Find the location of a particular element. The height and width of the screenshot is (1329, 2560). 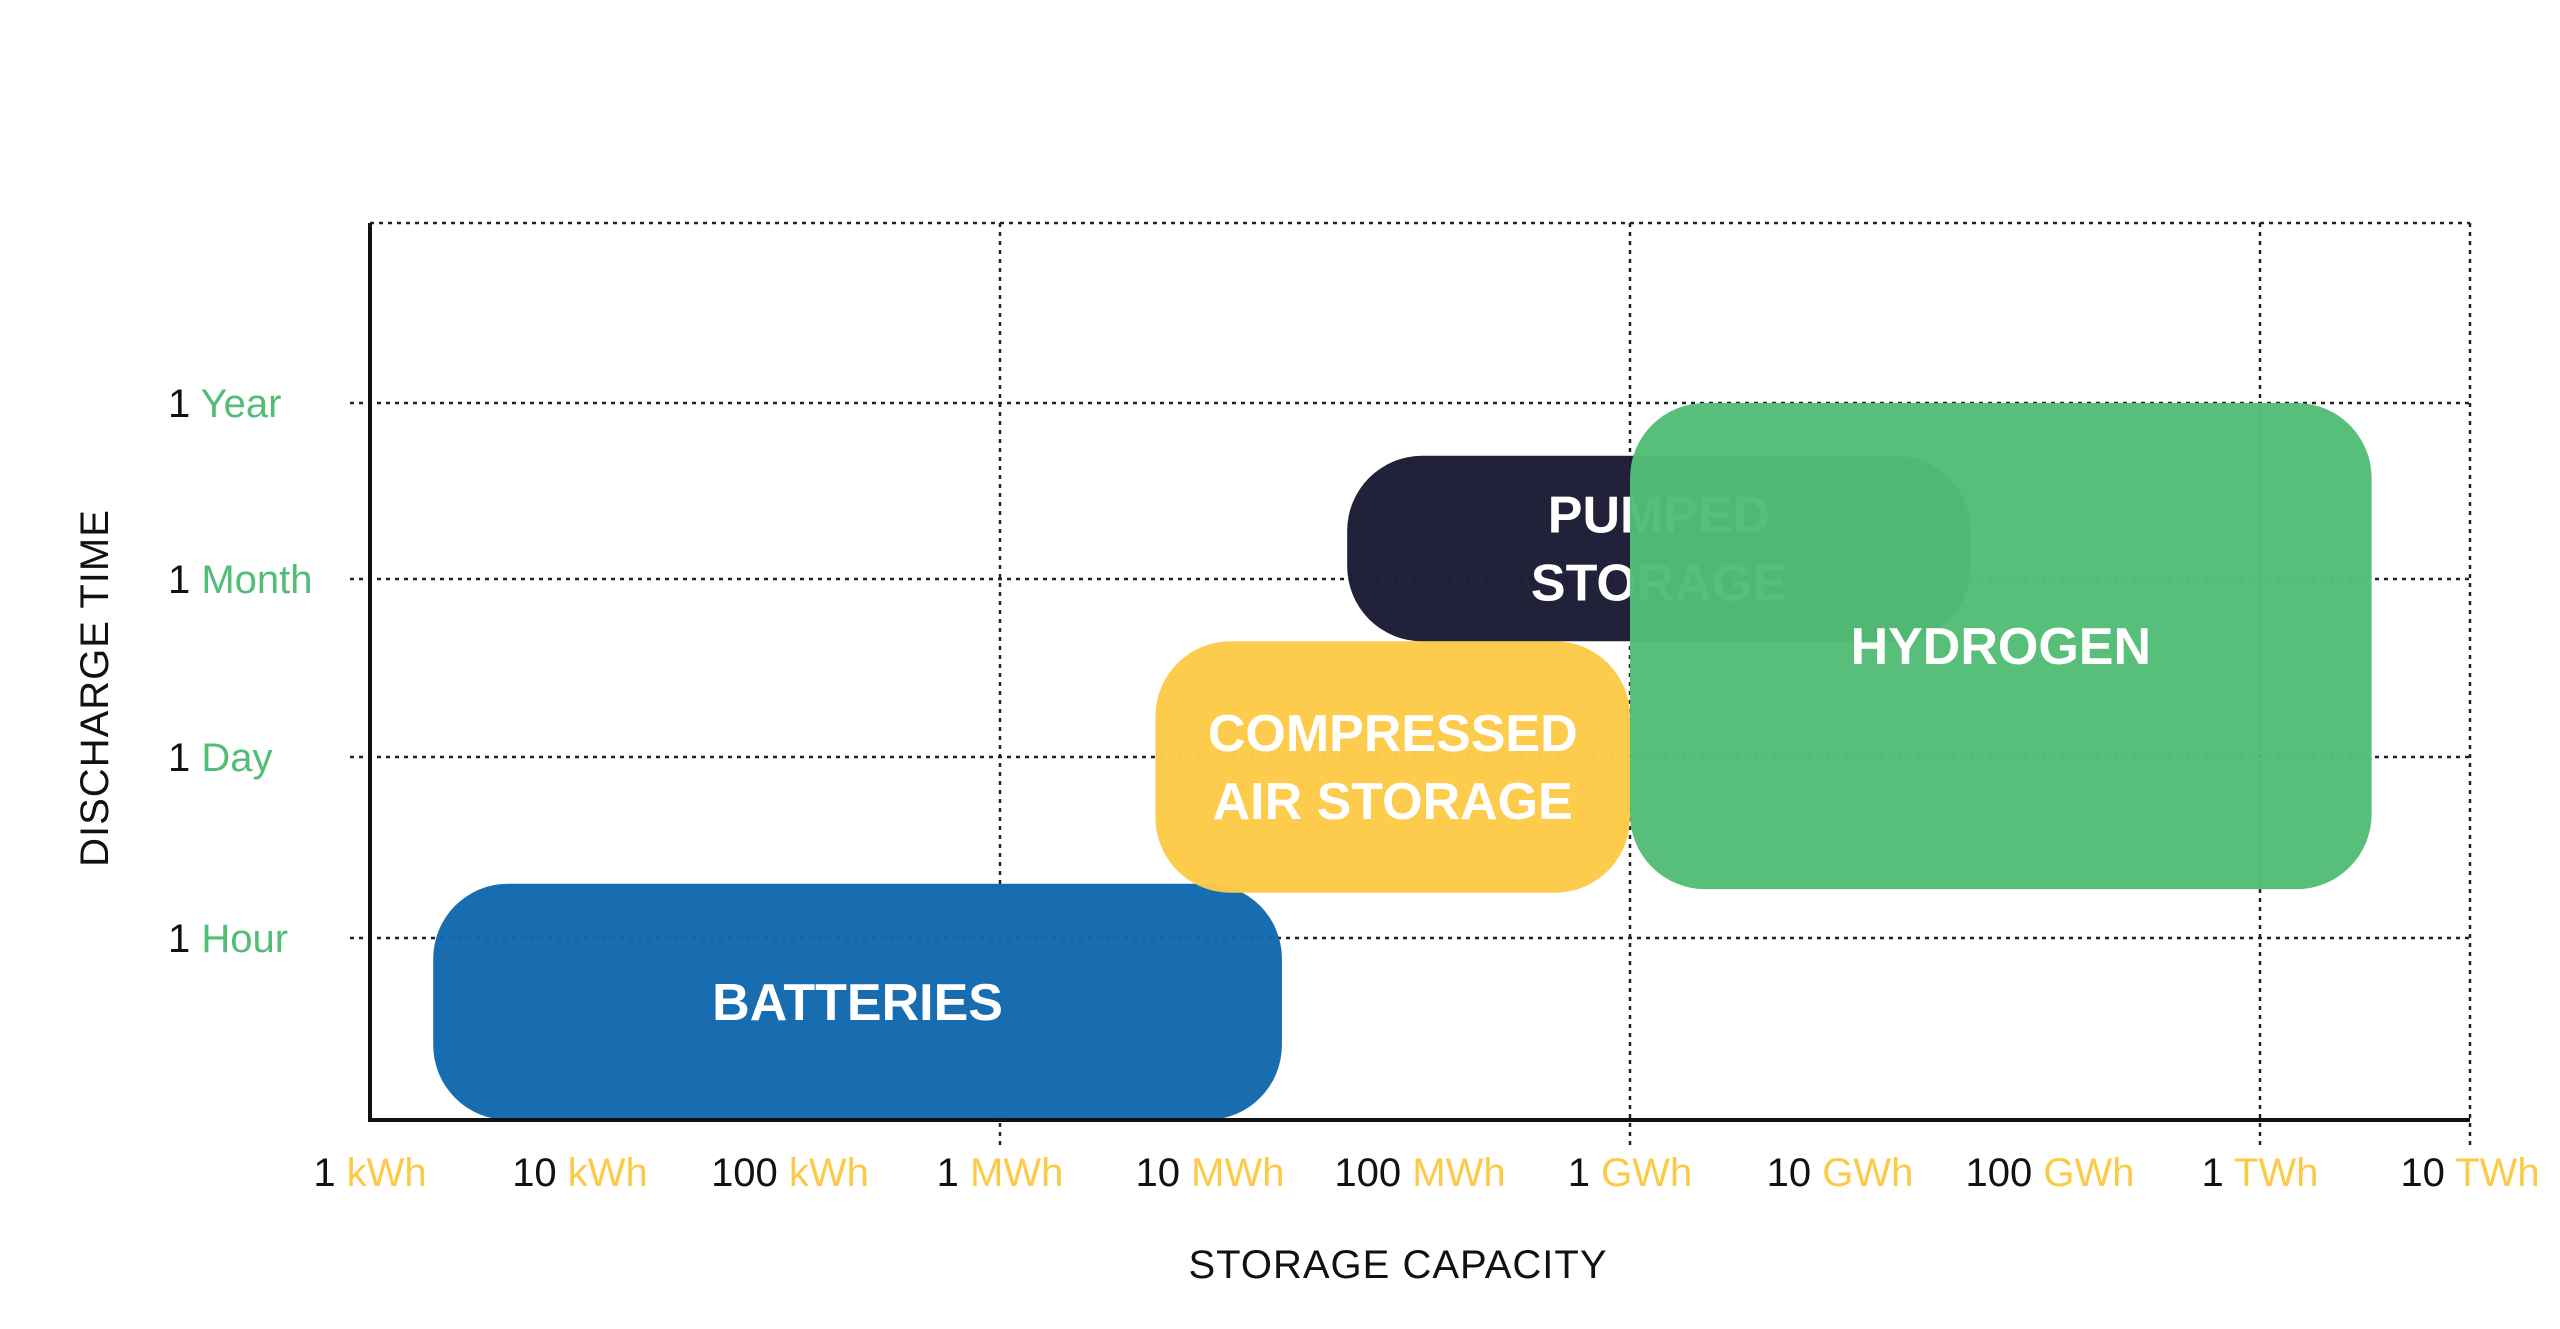

y-tick-label: 1 Year is located at coordinates (224, 404).